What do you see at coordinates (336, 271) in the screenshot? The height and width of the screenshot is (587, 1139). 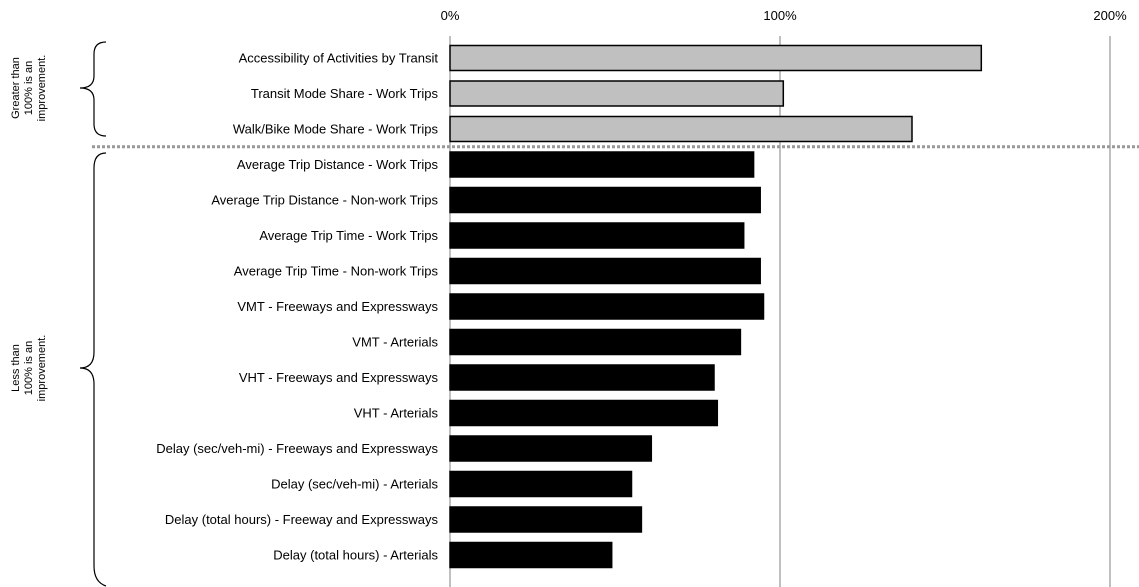 I see `category-label: Average Trip Time - Non-work Trips` at bounding box center [336, 271].